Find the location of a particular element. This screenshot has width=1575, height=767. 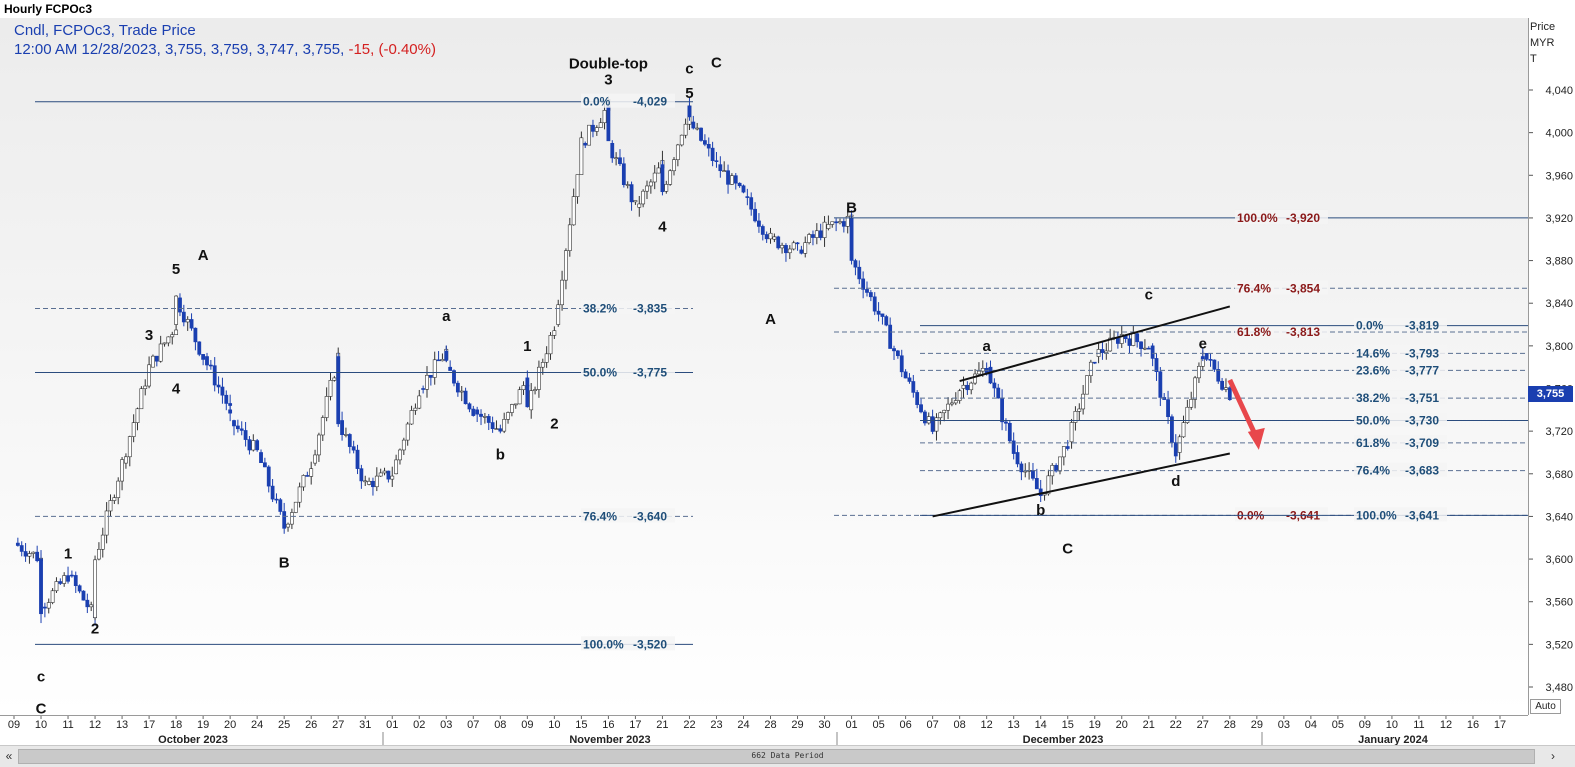

chart-scrollbar: « ‹ 662 Data Period › is located at coordinates (787, 756).